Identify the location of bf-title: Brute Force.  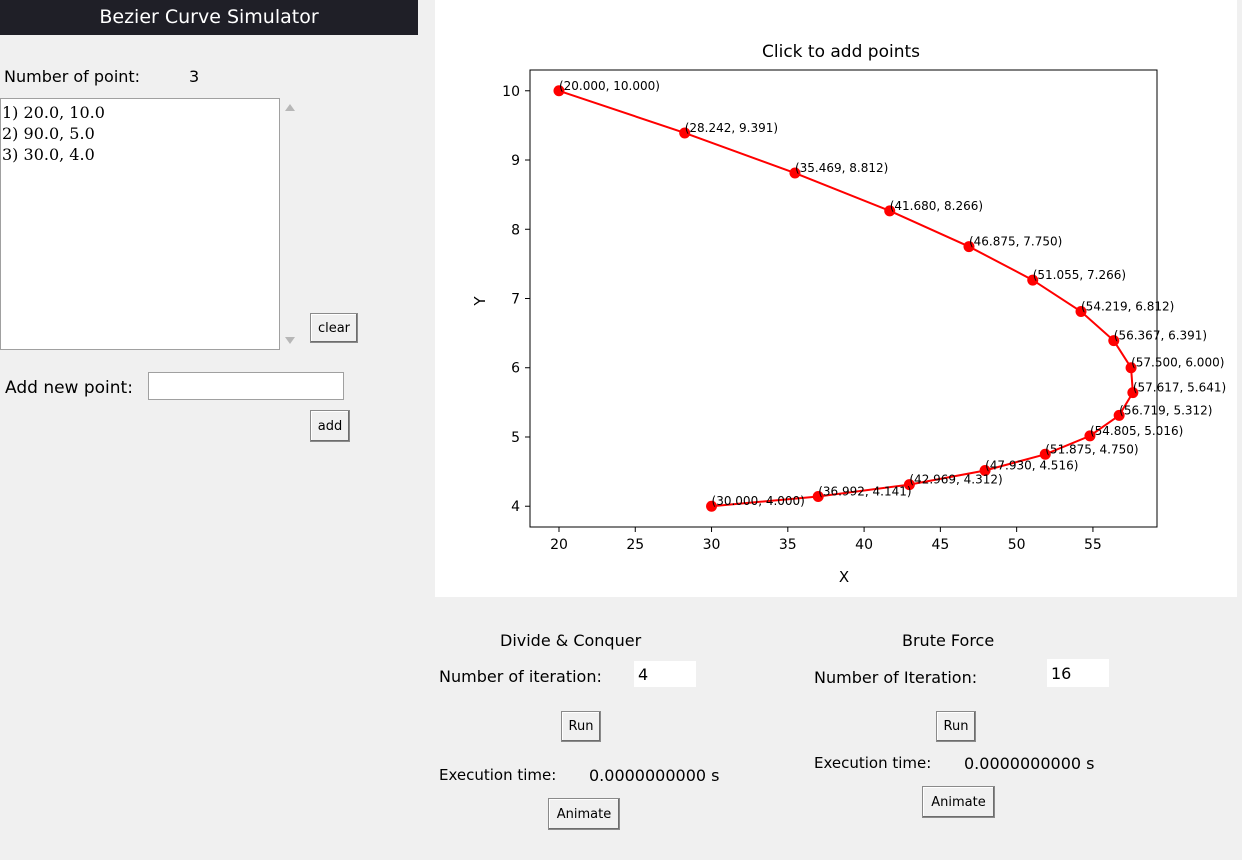
(948, 640).